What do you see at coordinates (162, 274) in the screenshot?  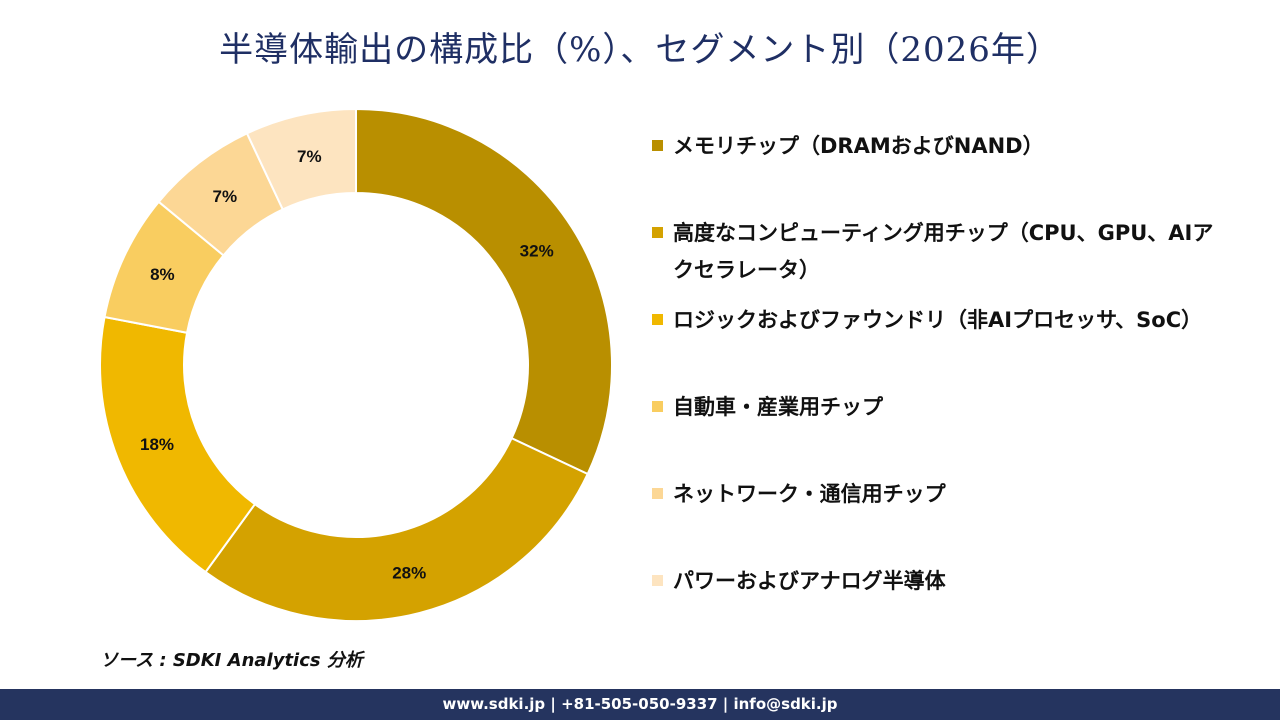 I see `data-label: 8%` at bounding box center [162, 274].